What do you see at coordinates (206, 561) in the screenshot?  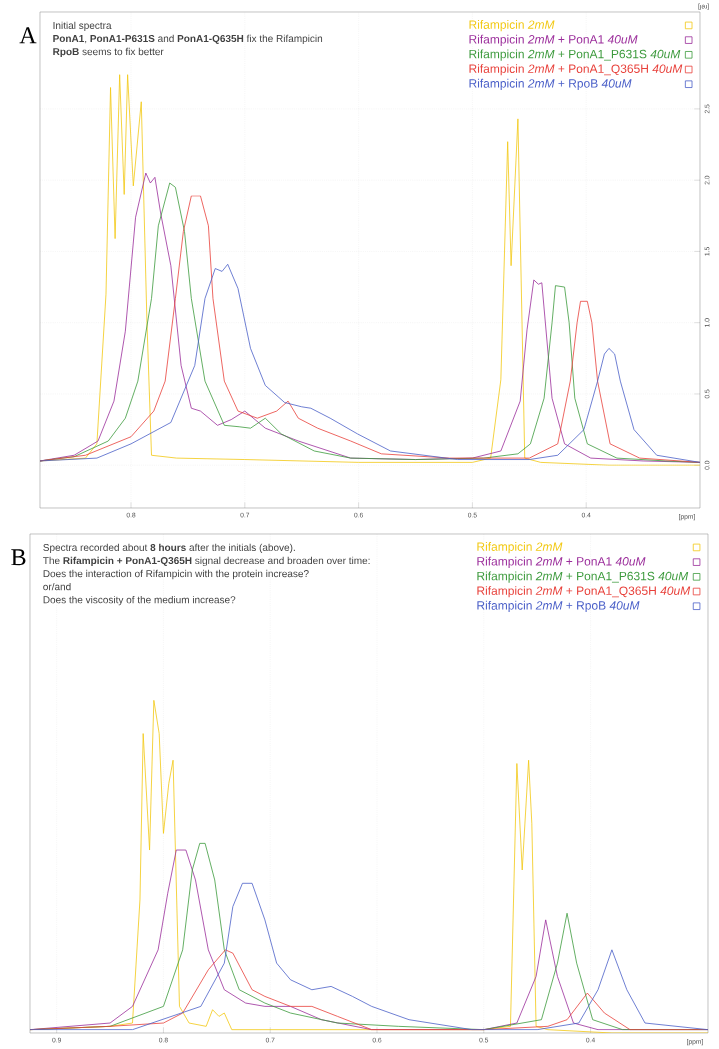 I see `text: The Rifampicin + PonA1-Q365H signal decrease and broaden over time:` at bounding box center [206, 561].